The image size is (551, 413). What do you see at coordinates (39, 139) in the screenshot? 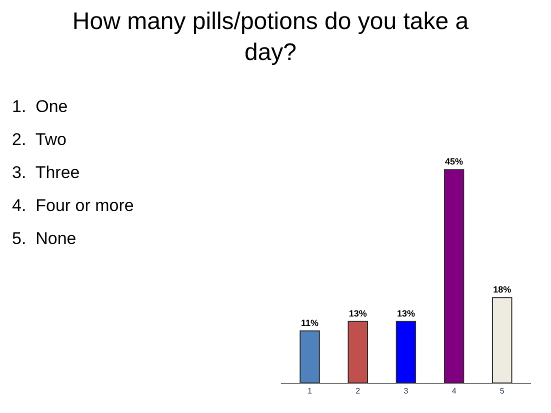
I see `text: 2. Two` at bounding box center [39, 139].